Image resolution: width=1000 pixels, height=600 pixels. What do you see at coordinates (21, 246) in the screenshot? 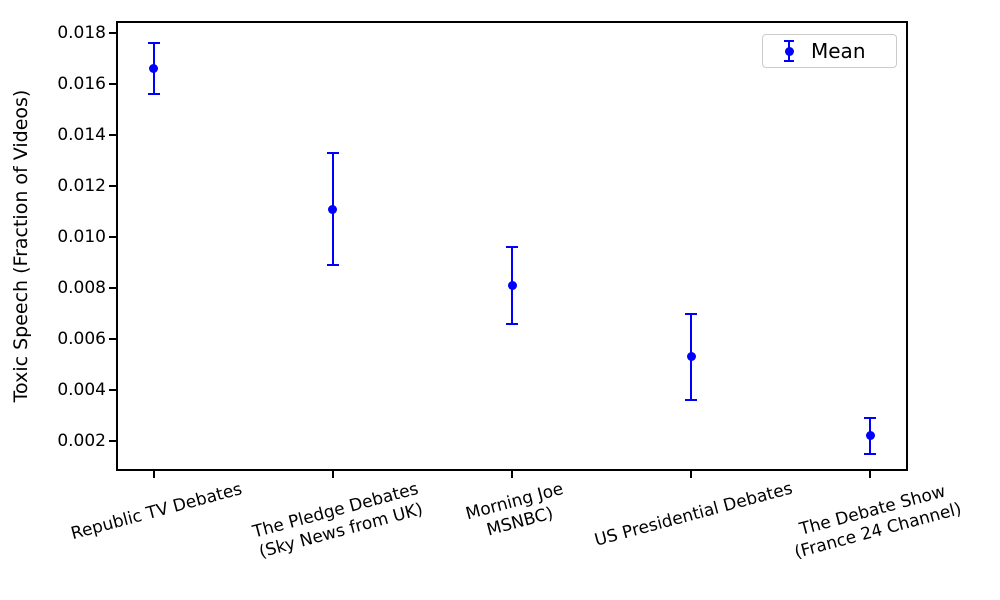
I see `y-axis-label: Toxic Speech (Fraction of Videos)` at bounding box center [21, 246].